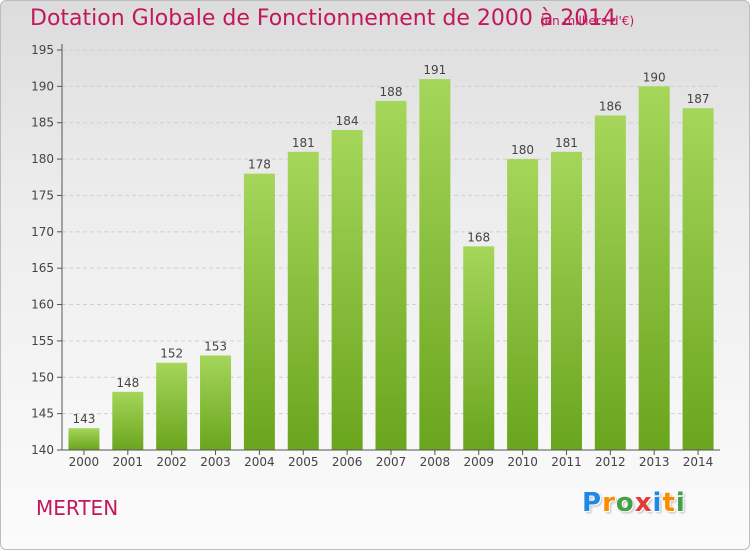  Describe the element at coordinates (522, 150) in the screenshot. I see `data-label: 180` at that location.